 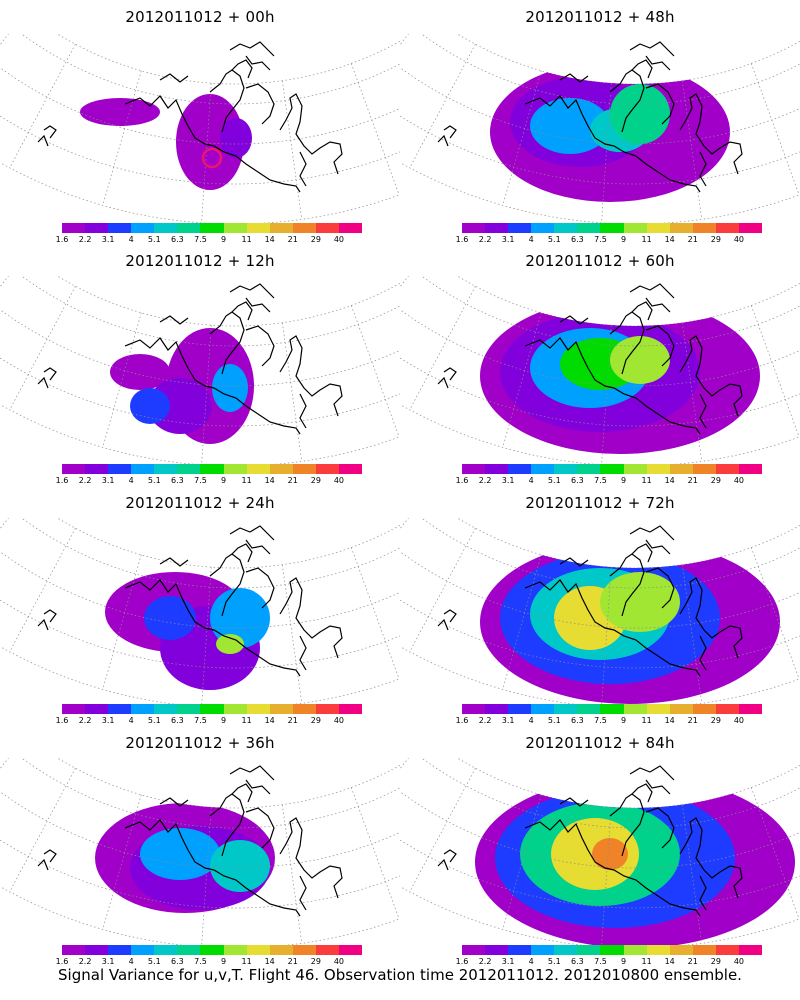 What do you see at coordinates (600, 853) in the screenshot?
I see `map-panel-84h` at bounding box center [600, 853].